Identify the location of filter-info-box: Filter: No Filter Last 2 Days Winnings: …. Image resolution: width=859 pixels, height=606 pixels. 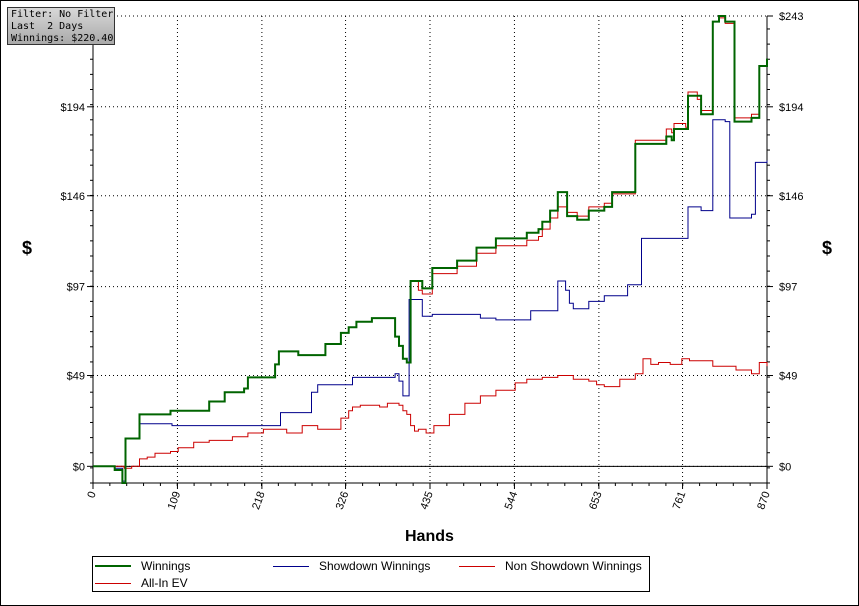
(61, 26).